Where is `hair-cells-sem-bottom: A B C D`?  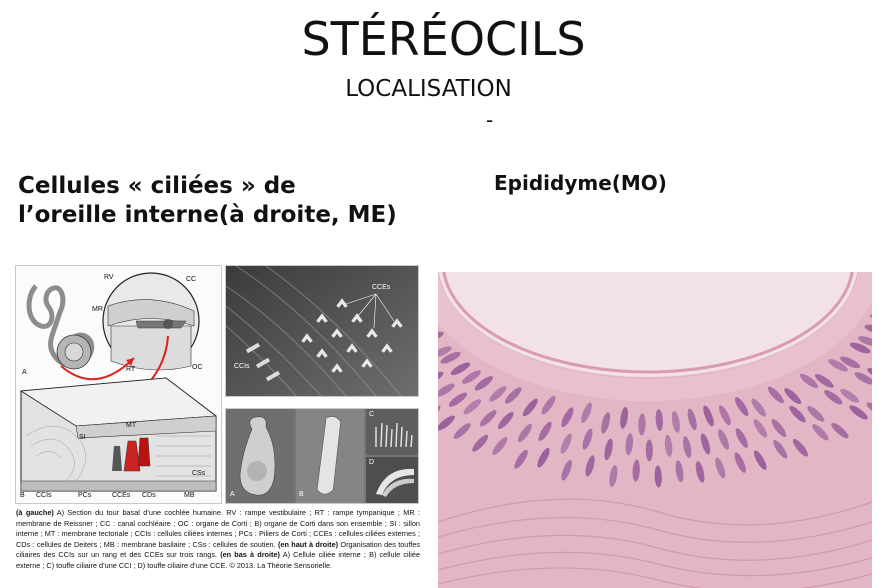
hair-cells-sem-bottom: A B C D is located at coordinates (322, 456).